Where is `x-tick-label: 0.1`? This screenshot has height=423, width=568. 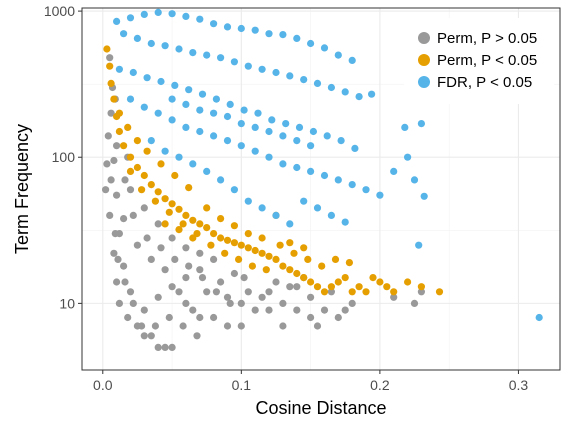
x-tick-label: 0.1 is located at coordinates (242, 385).